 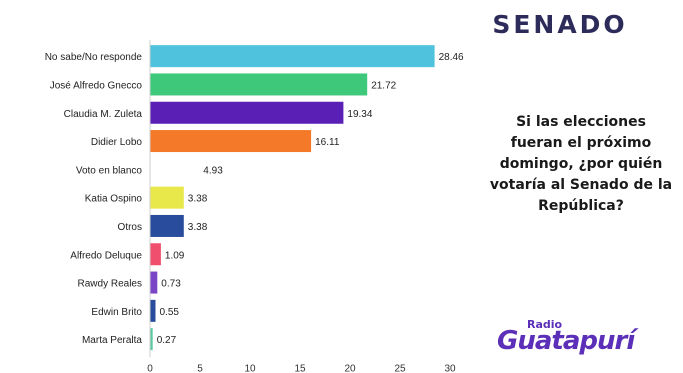 I want to click on value-label: 19.34, so click(x=359, y=114).